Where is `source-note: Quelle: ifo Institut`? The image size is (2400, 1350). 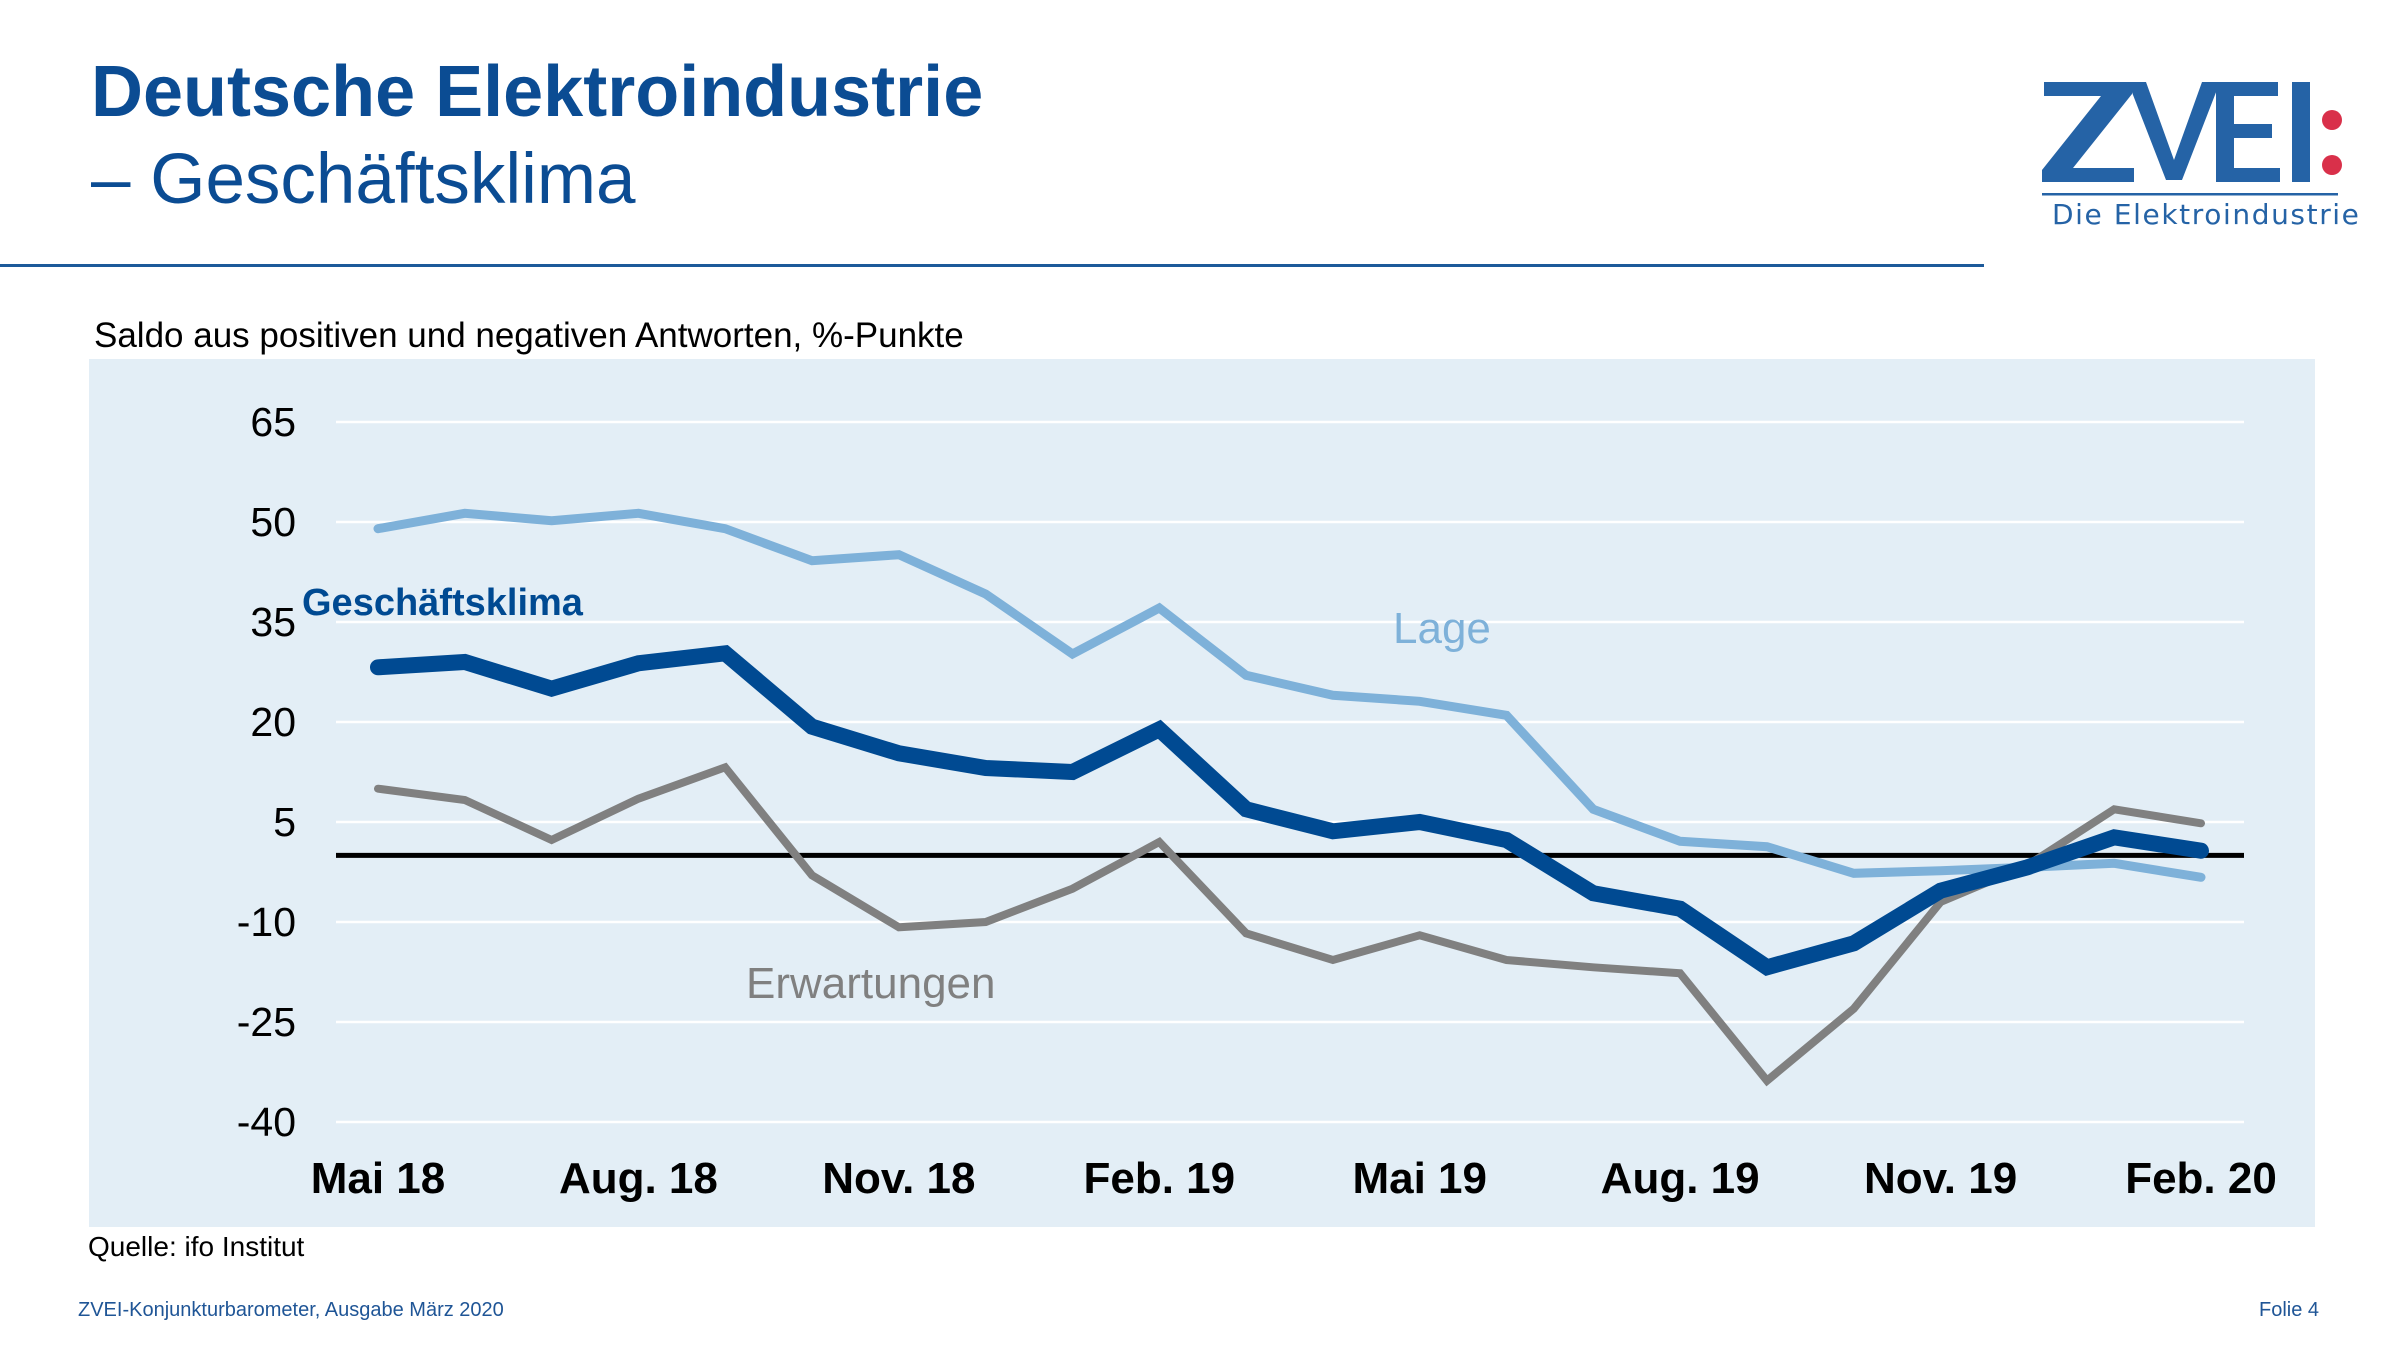
source-note: Quelle: ifo Institut is located at coordinates (196, 1246).